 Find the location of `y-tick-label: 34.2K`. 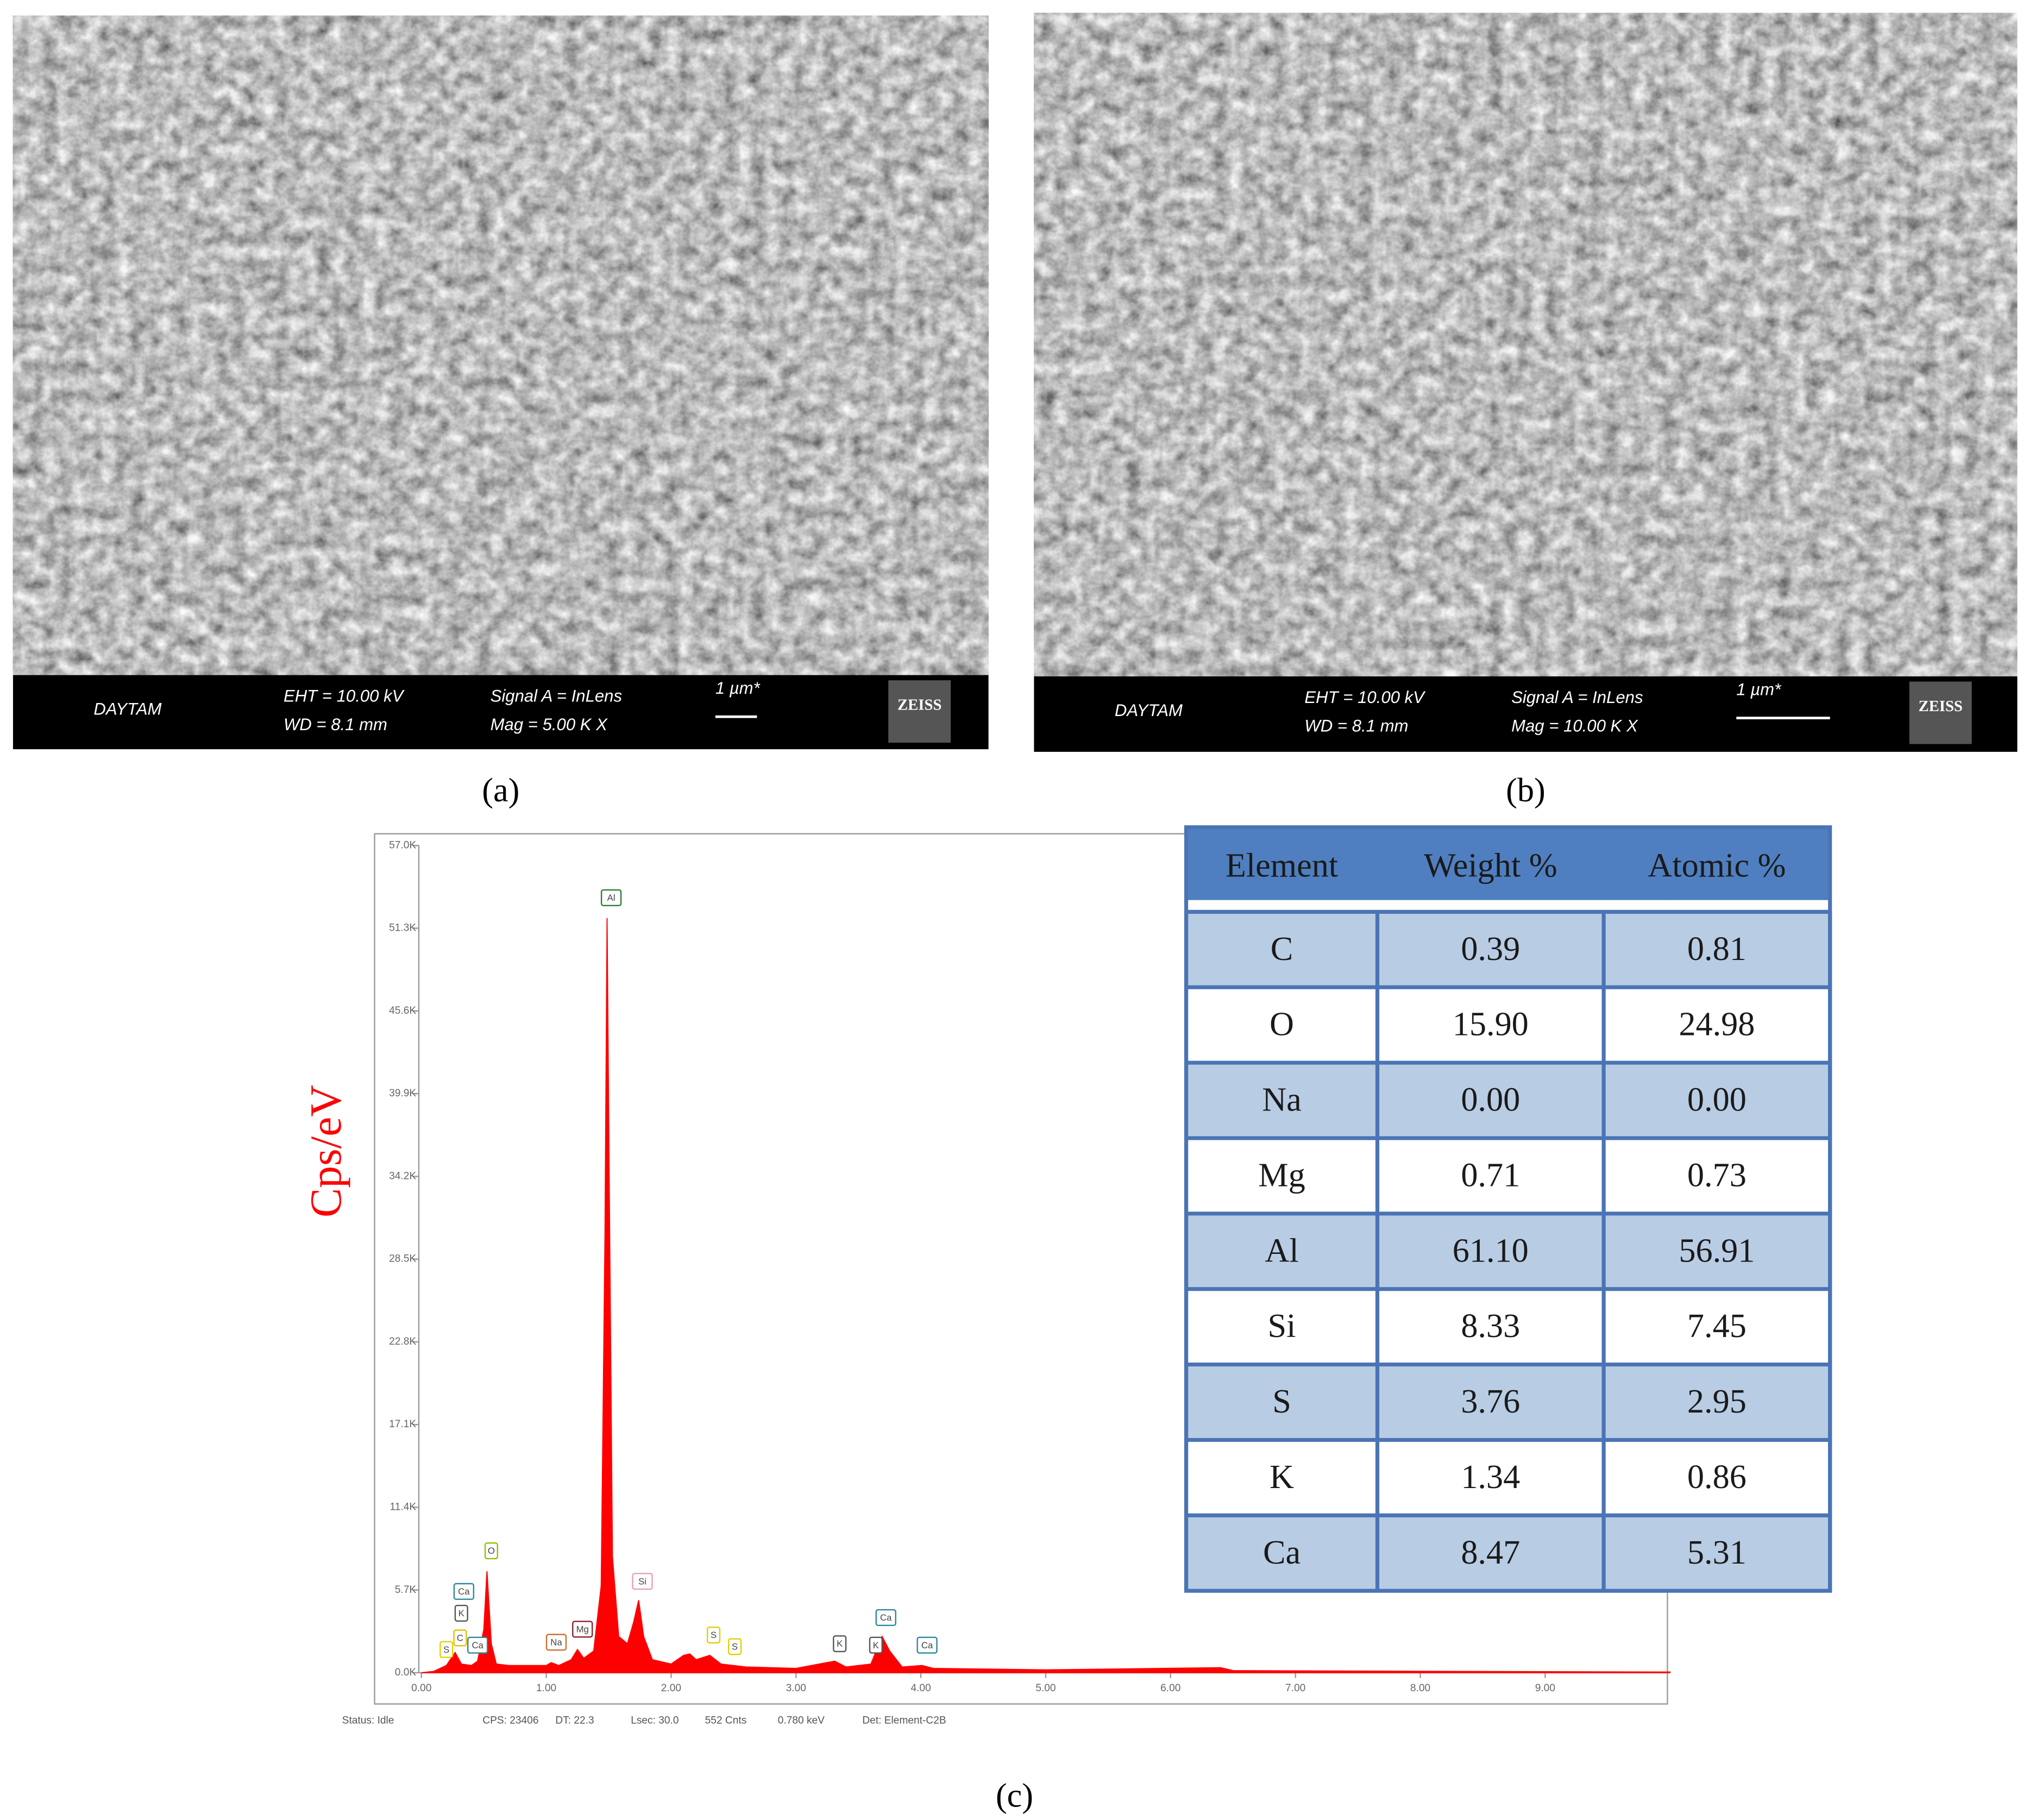

y-tick-label: 34.2K is located at coordinates (403, 1176).